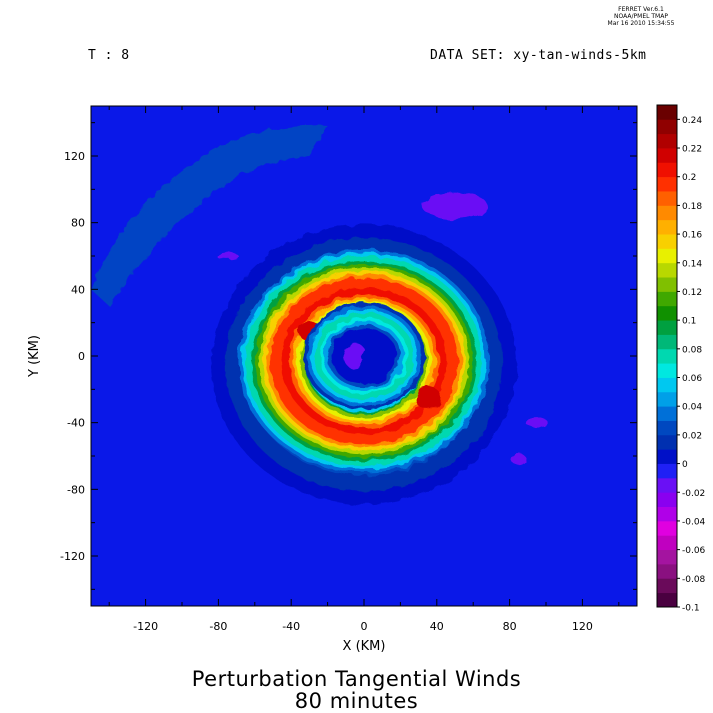 The width and height of the screenshot is (713, 713). I want to click on x-tick-label: -40, so click(291, 626).